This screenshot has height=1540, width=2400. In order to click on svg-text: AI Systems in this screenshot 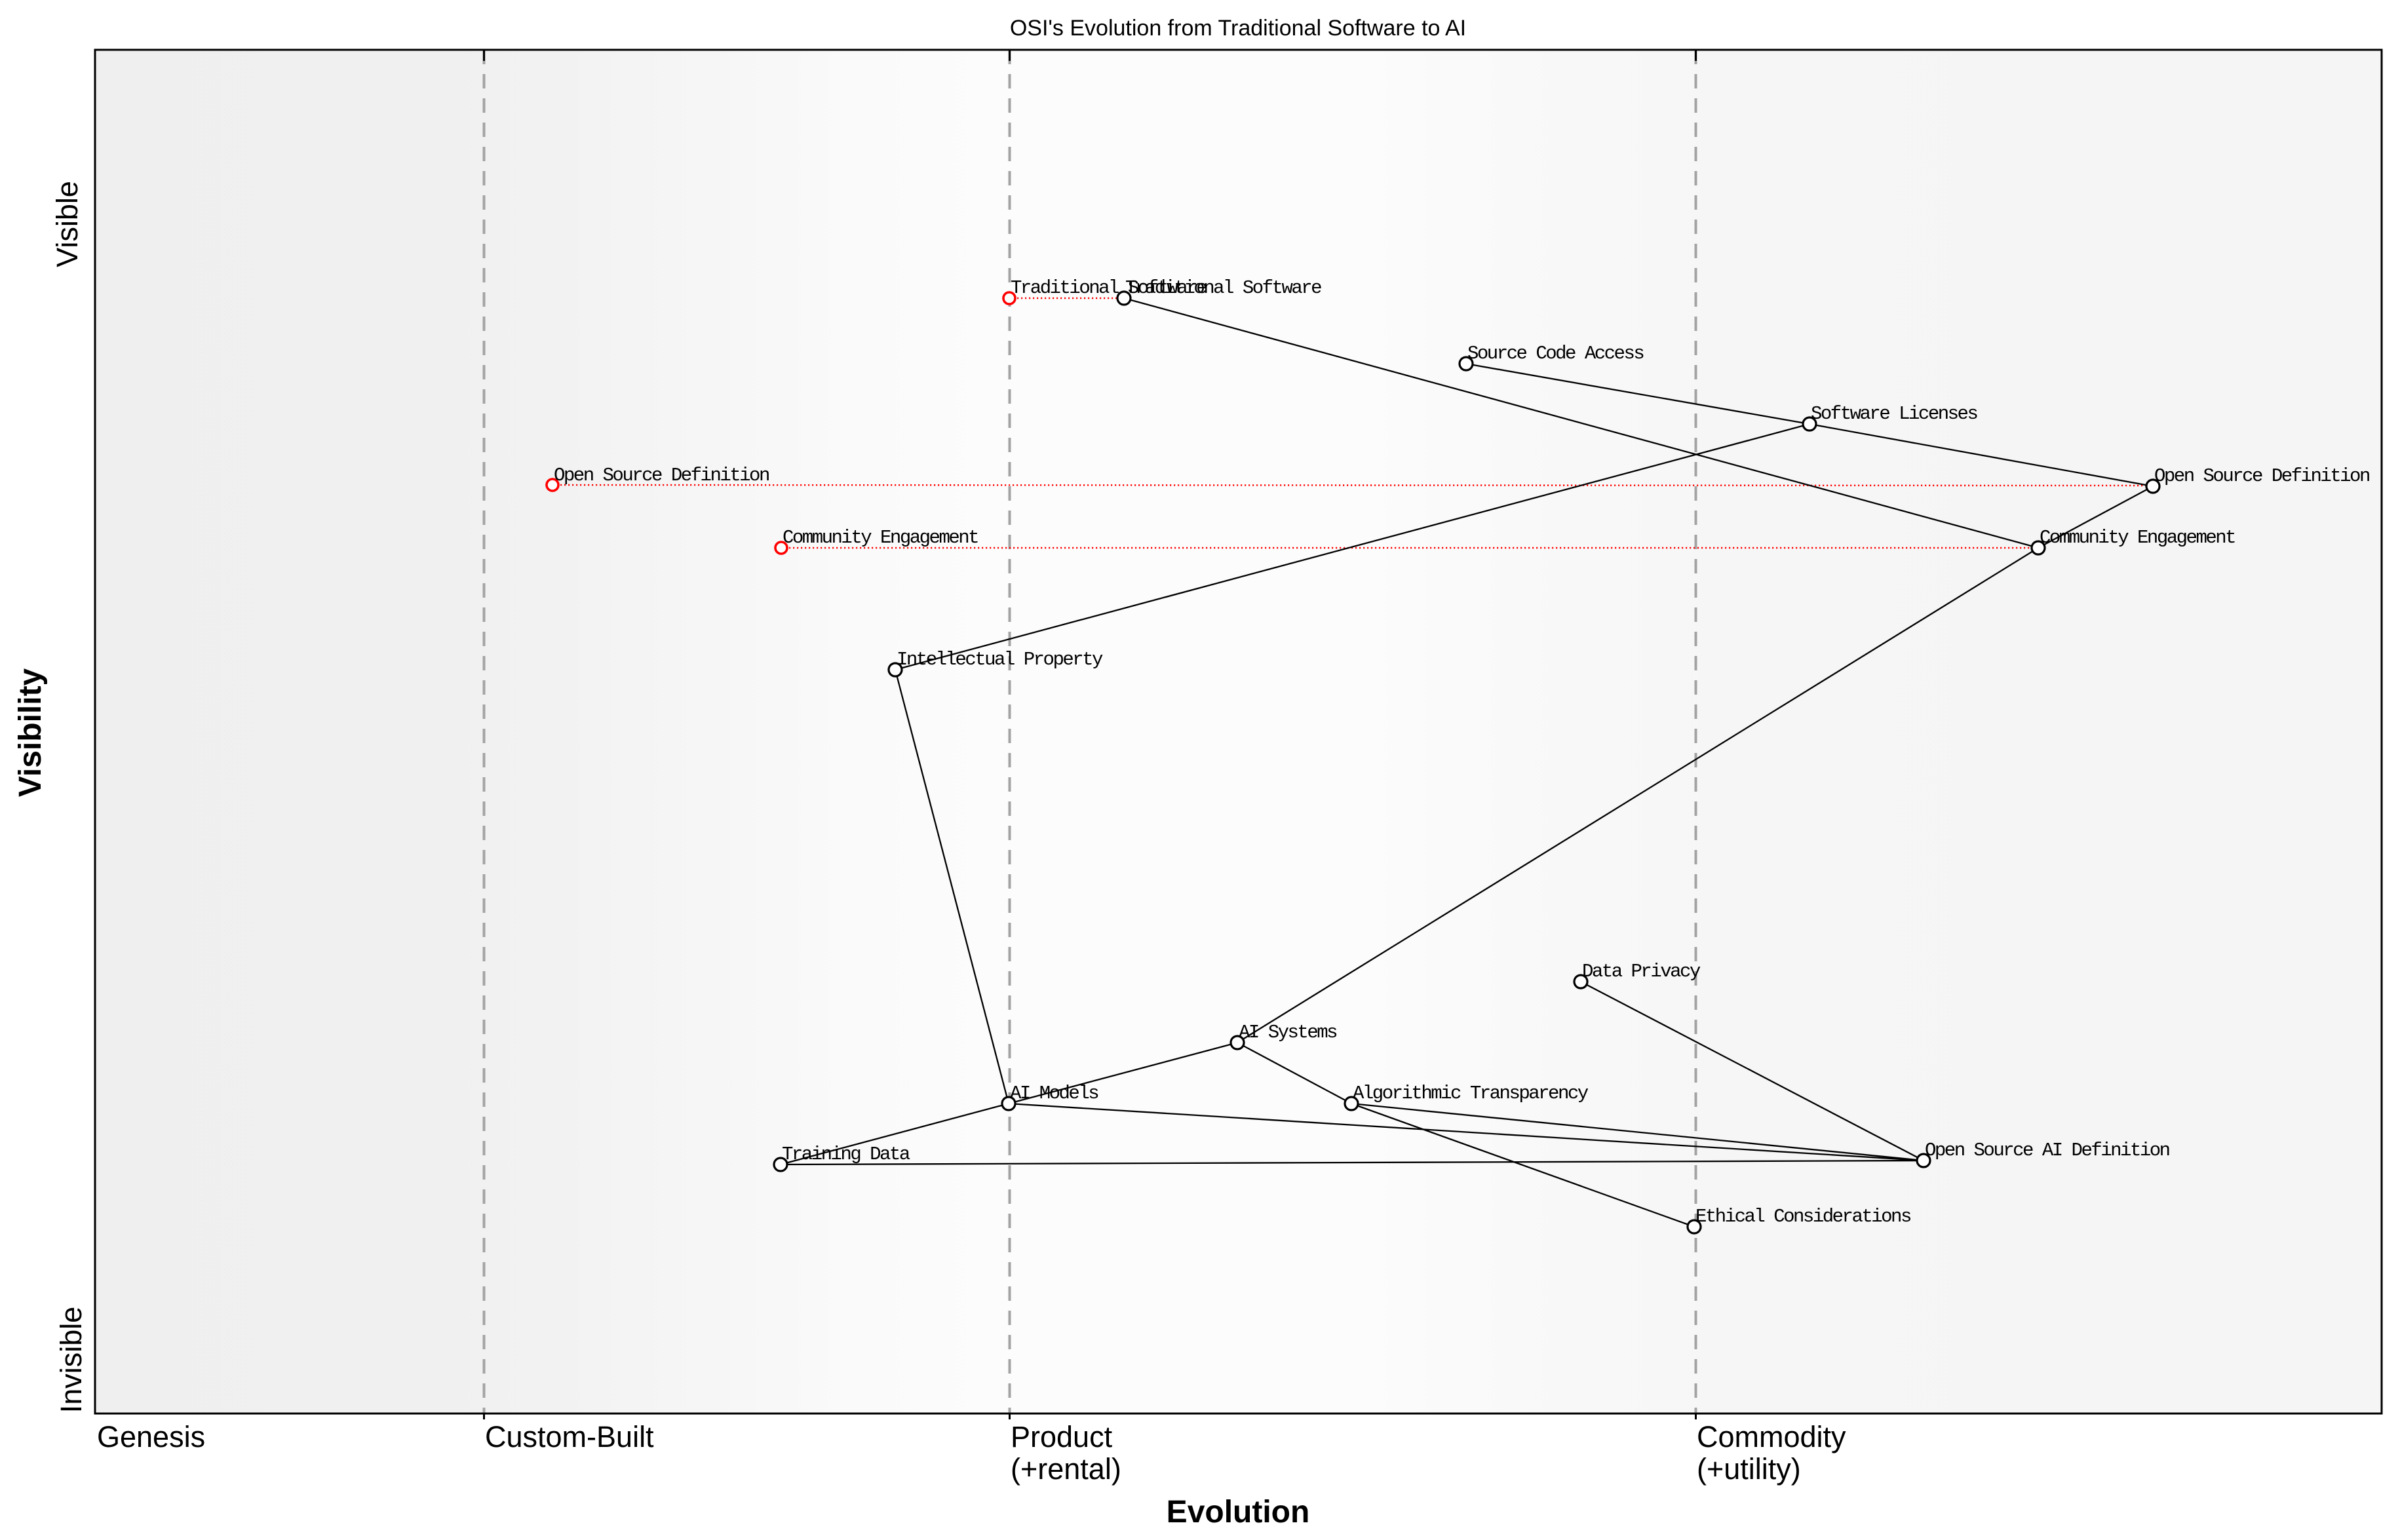, I will do `click(1288, 1032)`.